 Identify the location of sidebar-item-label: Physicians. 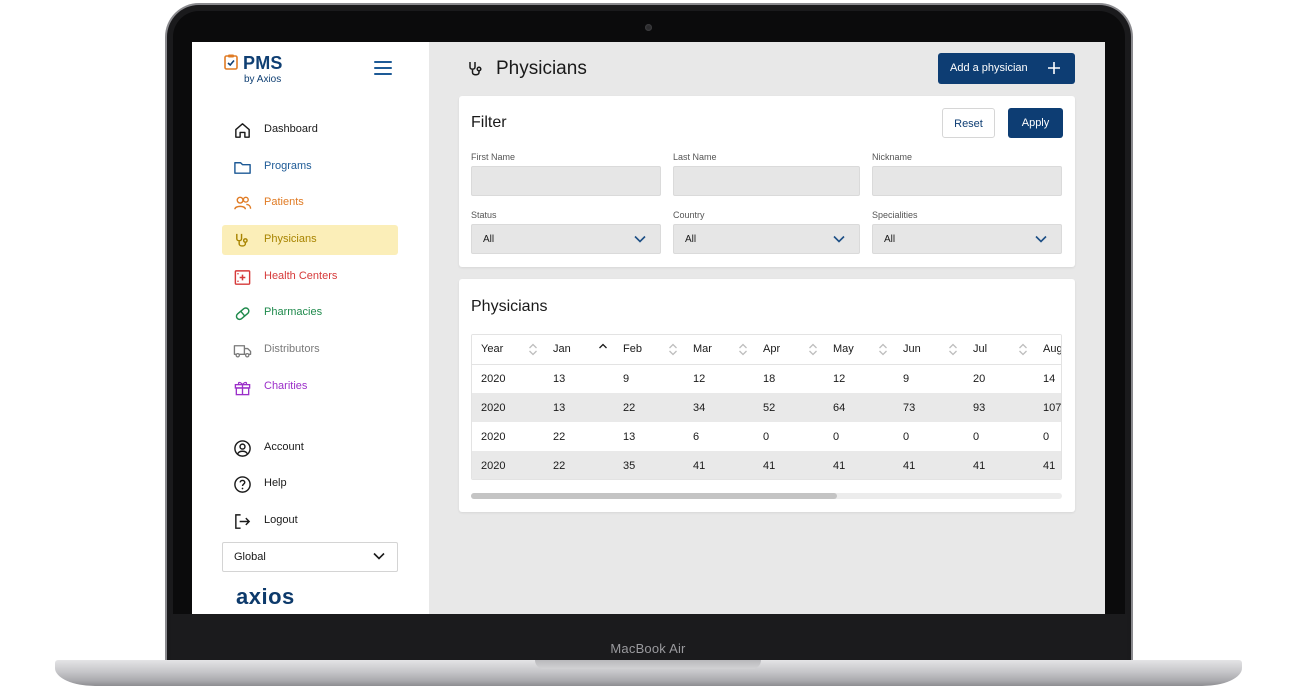
(290, 239).